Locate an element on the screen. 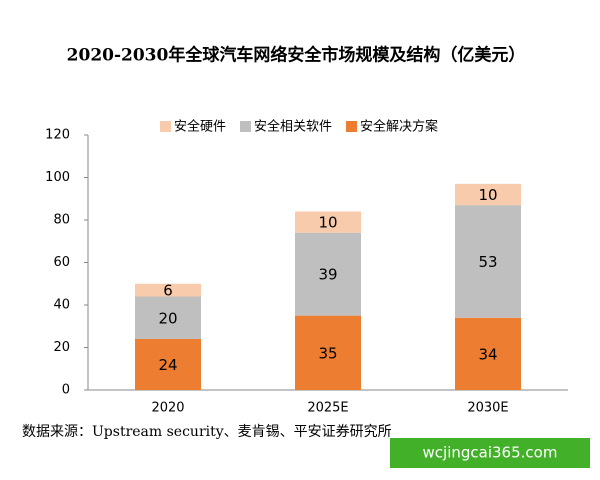 The height and width of the screenshot is (480, 600). legend-label: 安全相关软件 is located at coordinates (293, 127).